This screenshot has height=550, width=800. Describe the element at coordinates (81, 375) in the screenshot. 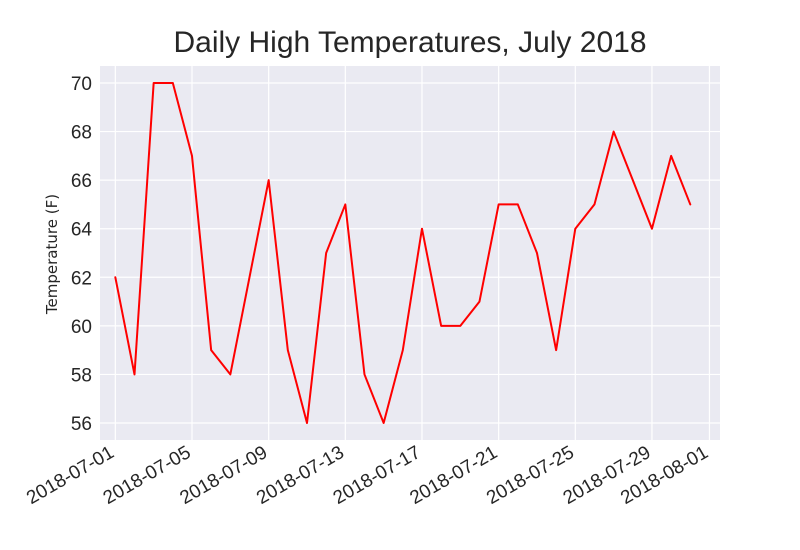

I see `y-tick-label: 58` at that location.